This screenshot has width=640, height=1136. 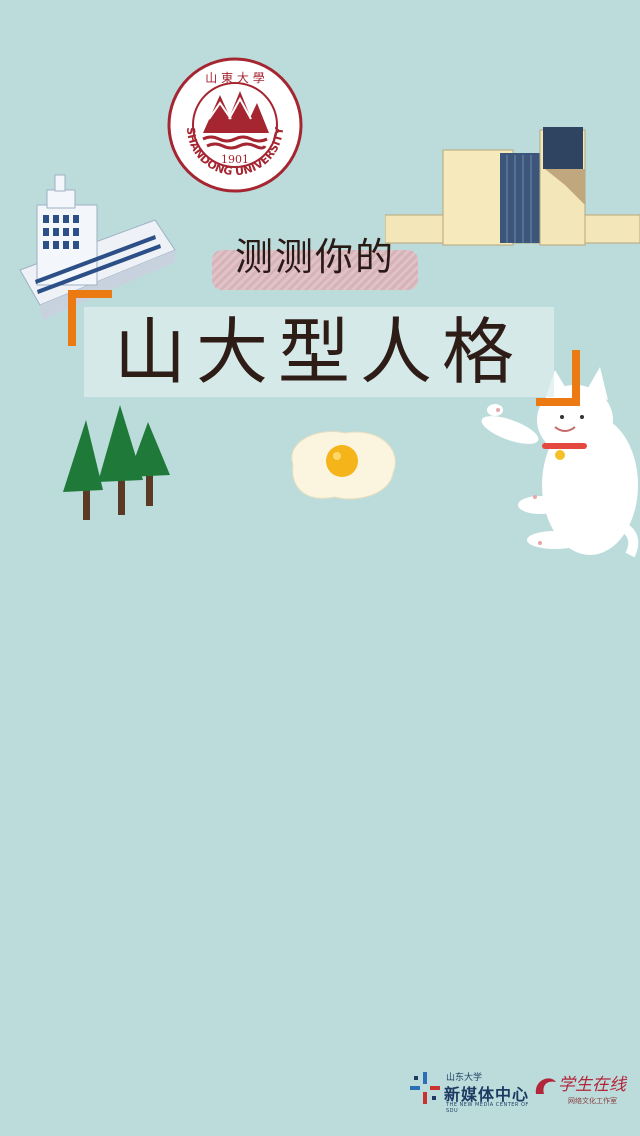 What do you see at coordinates (234, 78) in the screenshot?
I see `logo-top-text: 山 東 大 學` at bounding box center [234, 78].